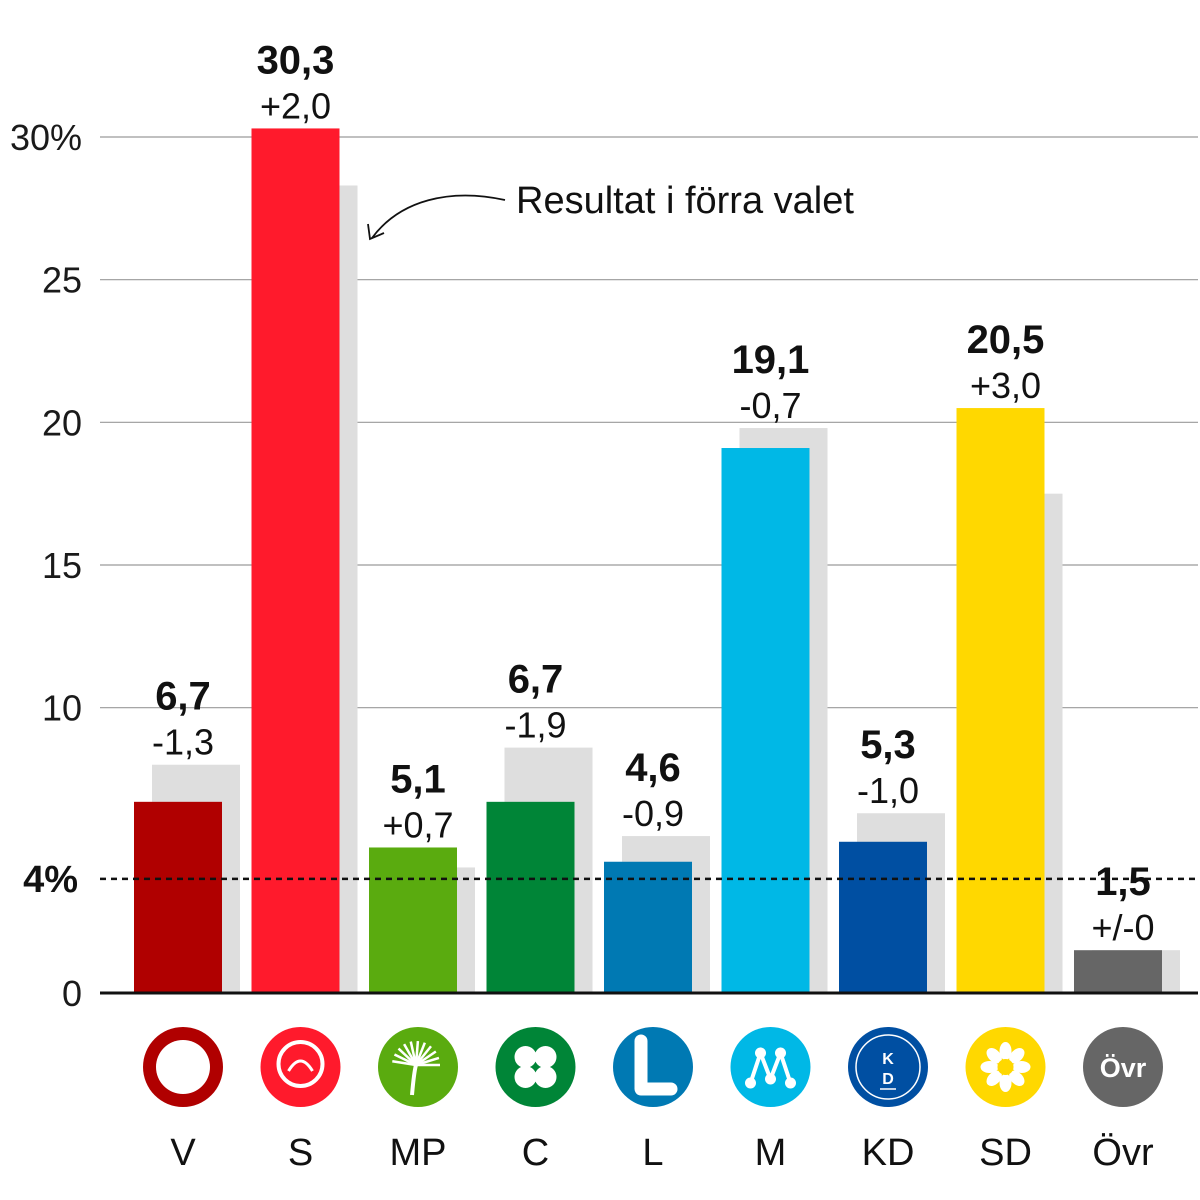 Image resolution: width=1200 pixels, height=1200 pixels. I want to click on party-logo-c, so click(535, 1067).